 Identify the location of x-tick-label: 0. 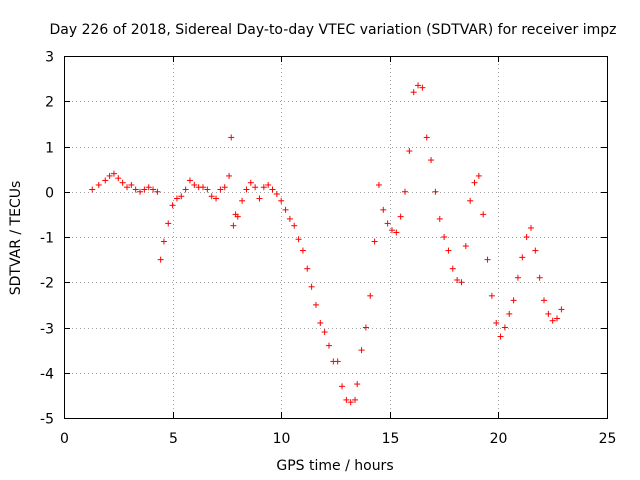
(64, 439).